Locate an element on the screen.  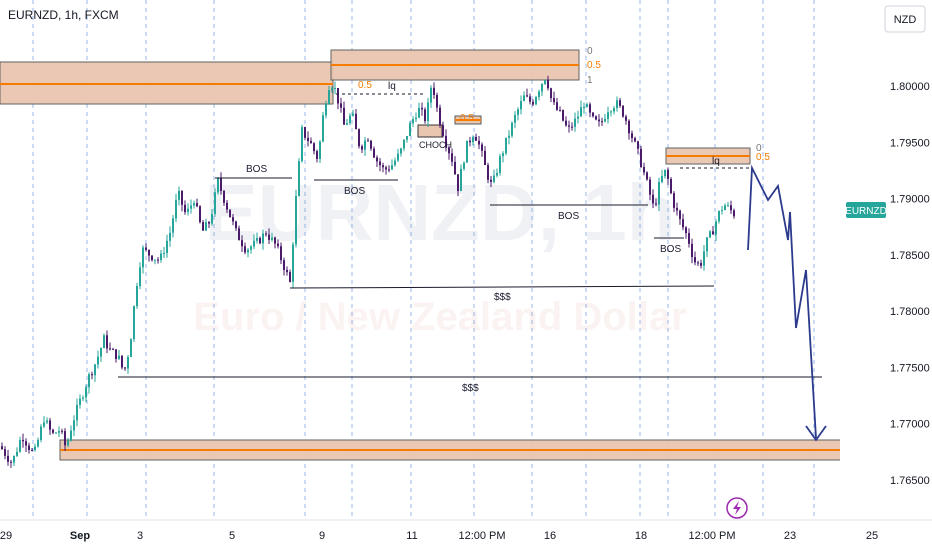
replay-lightning-icon is located at coordinates (737, 508).